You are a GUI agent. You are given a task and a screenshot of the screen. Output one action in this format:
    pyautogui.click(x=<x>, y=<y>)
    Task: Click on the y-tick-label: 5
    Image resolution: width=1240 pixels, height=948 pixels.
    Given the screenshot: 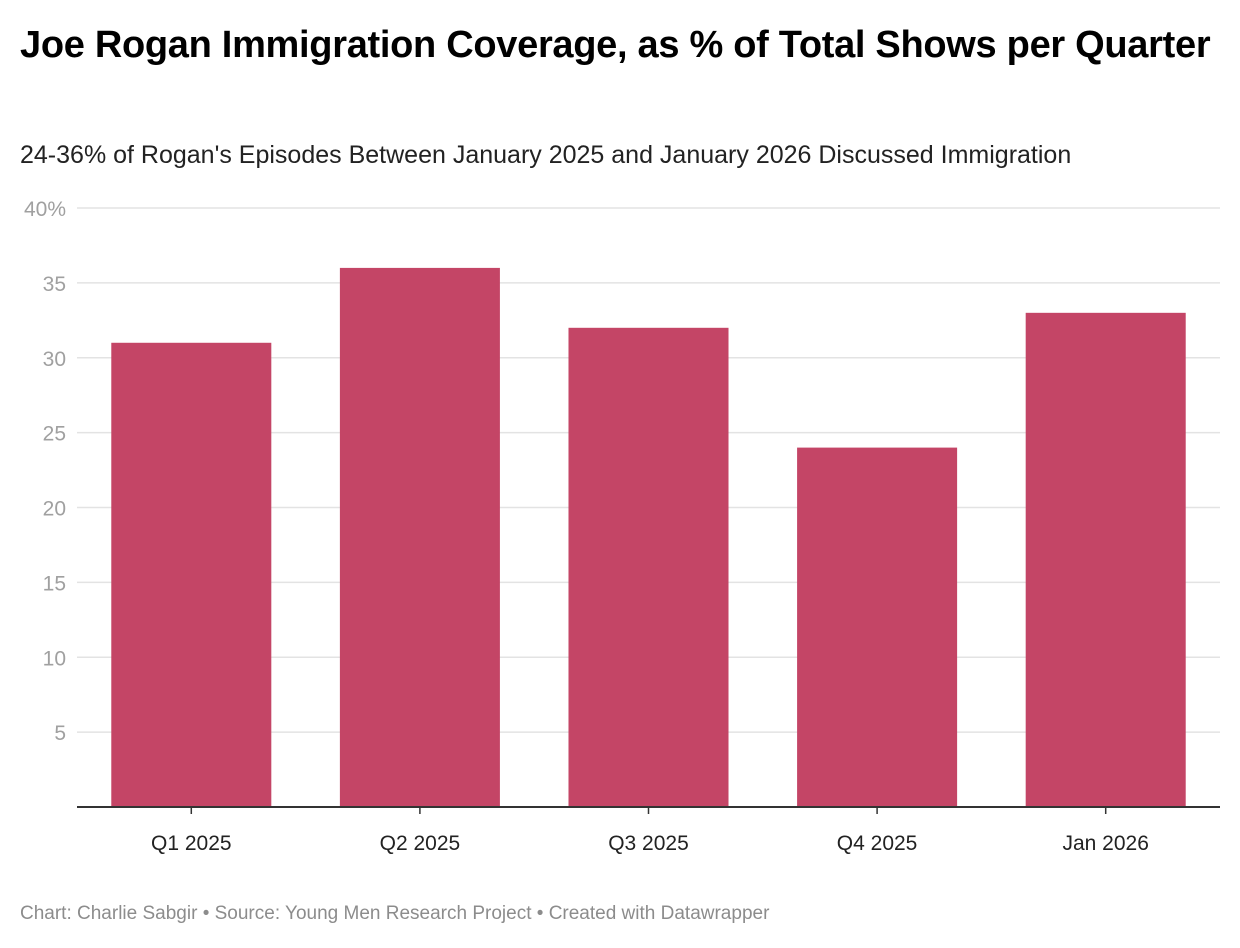 What is the action you would take?
    pyautogui.click(x=60, y=733)
    